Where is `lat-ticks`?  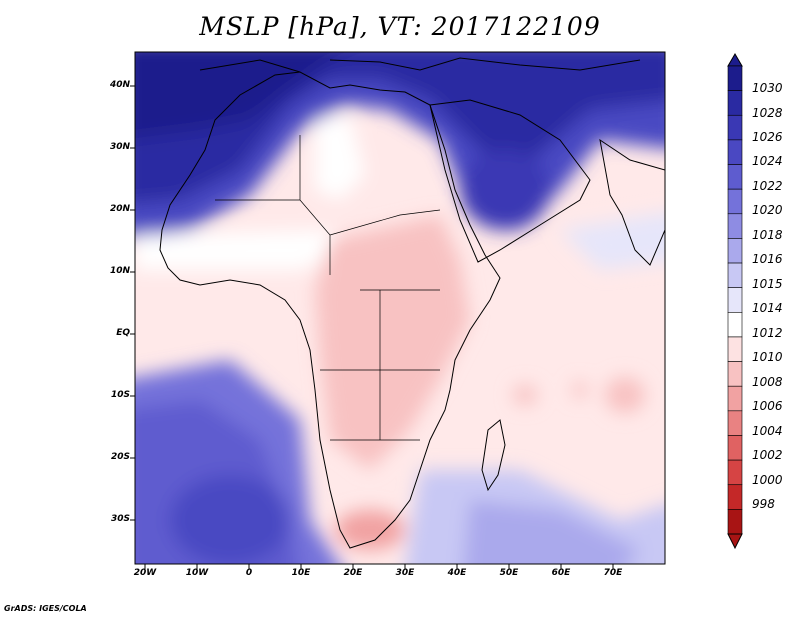
lat-ticks is located at coordinates (132, 303).